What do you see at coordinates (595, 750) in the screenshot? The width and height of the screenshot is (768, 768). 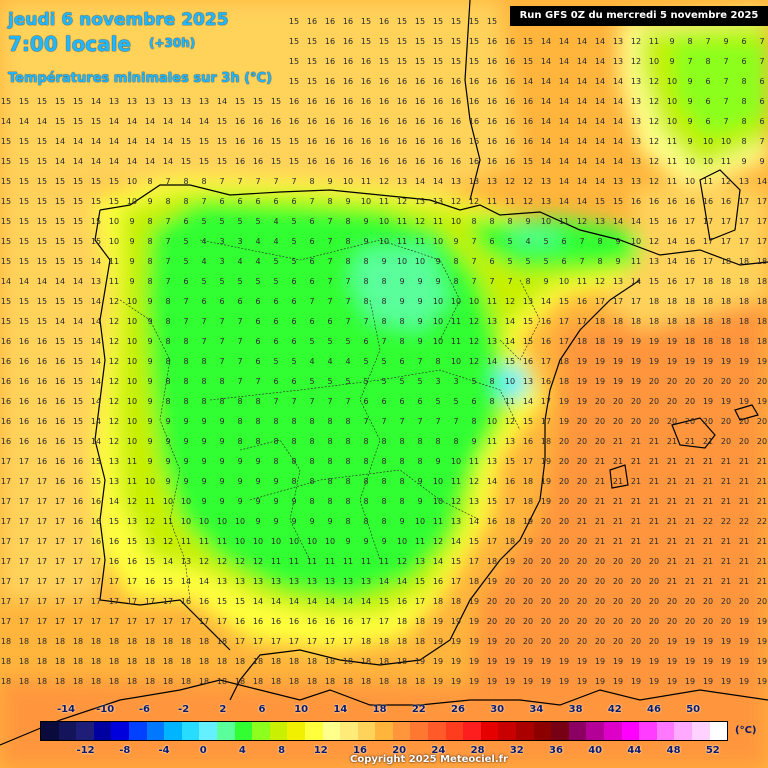 I see `legend-label-bottom: 40` at bounding box center [595, 750].